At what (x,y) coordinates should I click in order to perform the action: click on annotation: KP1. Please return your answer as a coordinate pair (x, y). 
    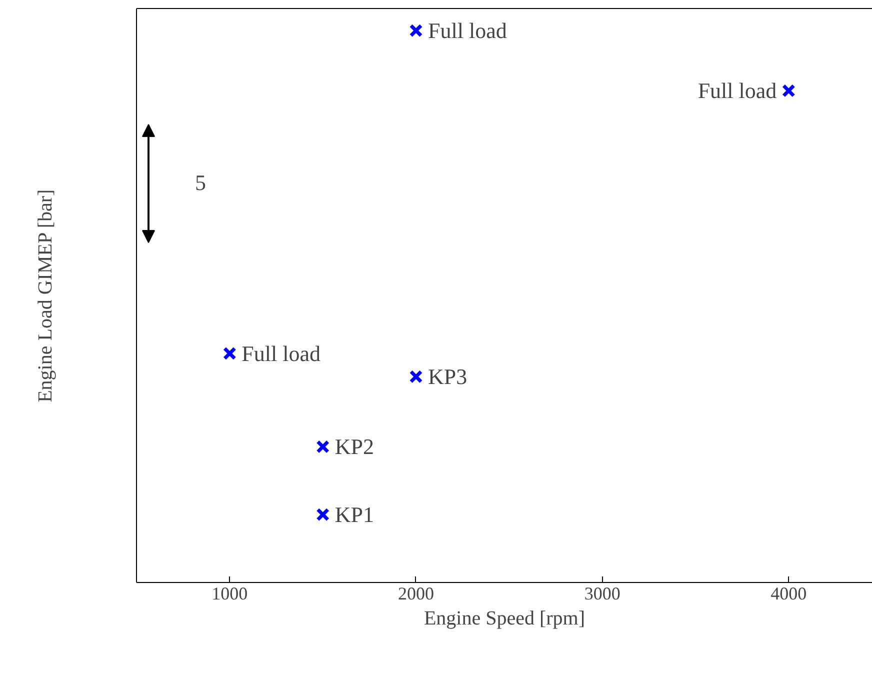
    Looking at the image, I should click on (354, 515).